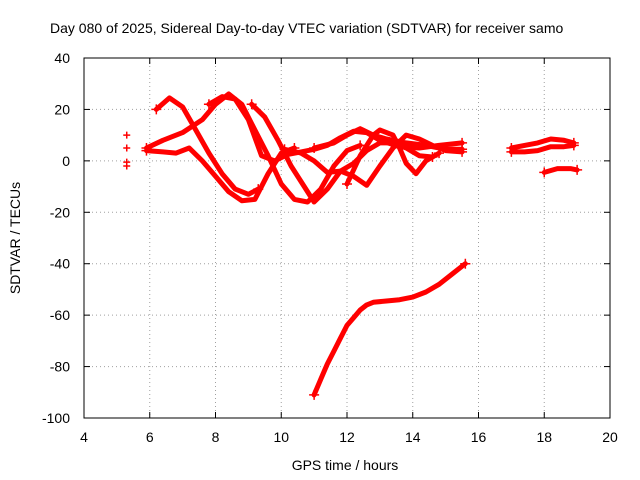 This screenshot has height=480, width=640. I want to click on y-tick-label: -20, so click(60, 212).